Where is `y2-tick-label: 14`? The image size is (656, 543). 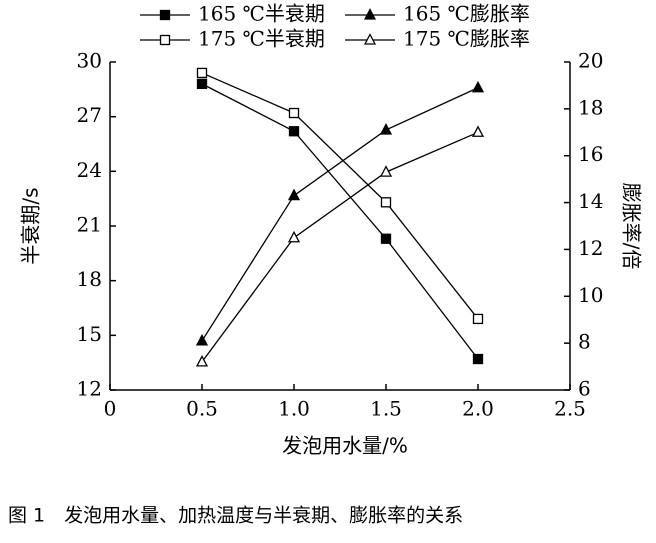
y2-tick-label: 14 is located at coordinates (590, 201).